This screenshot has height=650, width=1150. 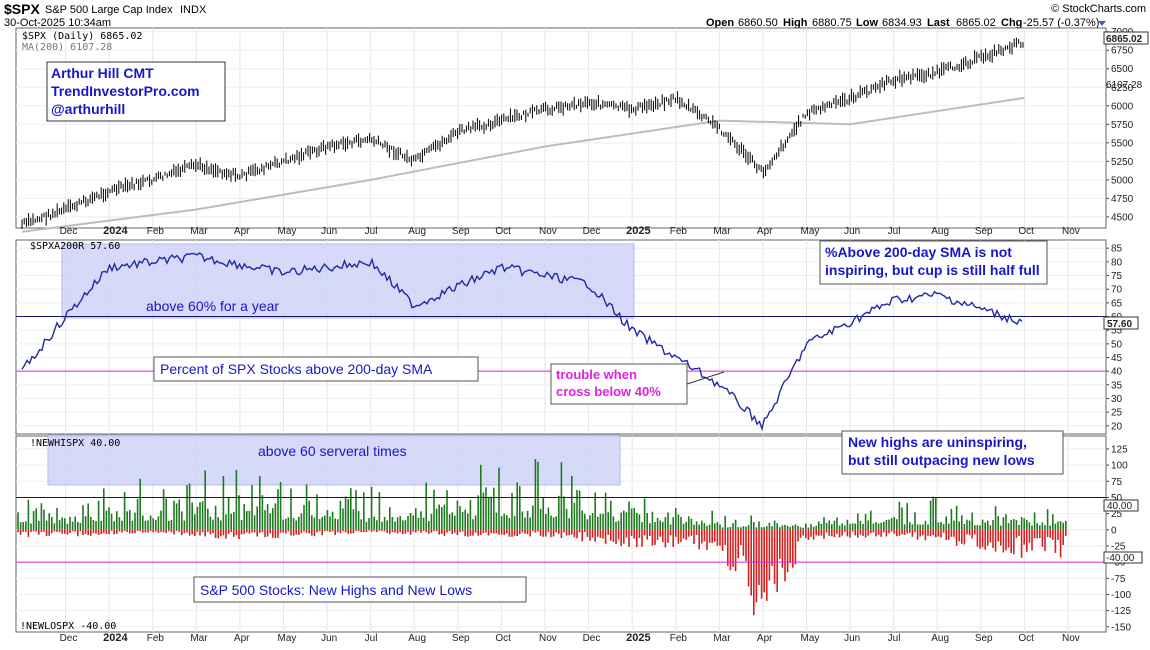 What do you see at coordinates (1119, 449) in the screenshot?
I see `y-tick-2-125: 125` at bounding box center [1119, 449].